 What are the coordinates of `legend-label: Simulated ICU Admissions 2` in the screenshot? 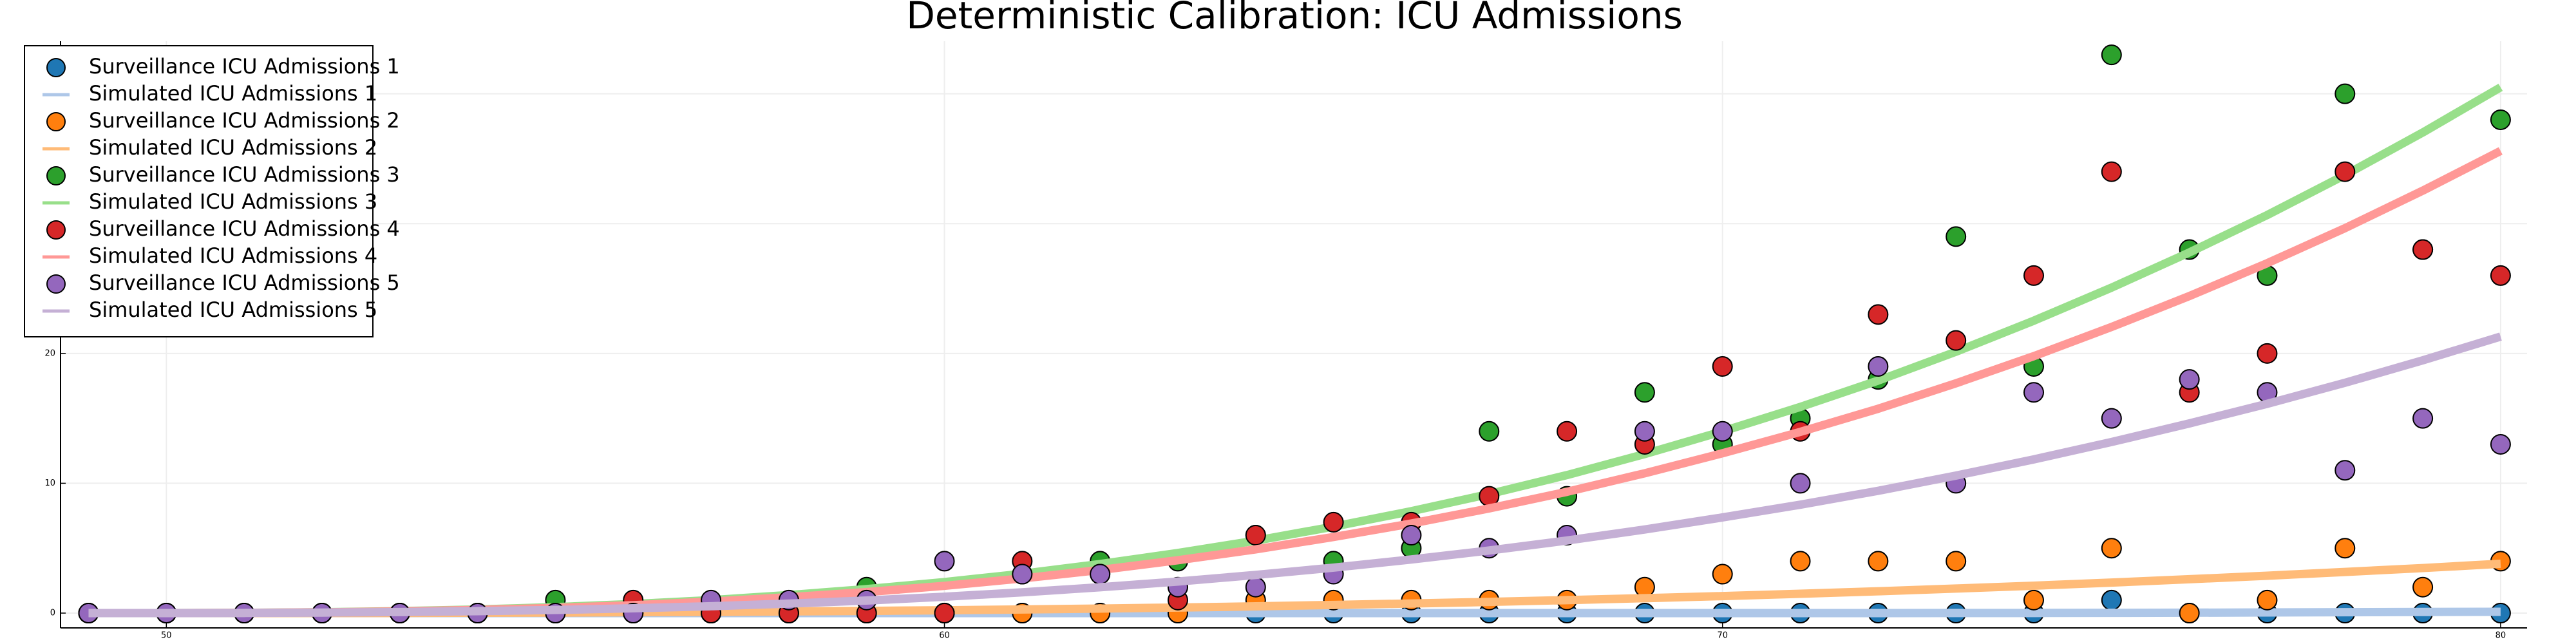 It's located at (233, 147).